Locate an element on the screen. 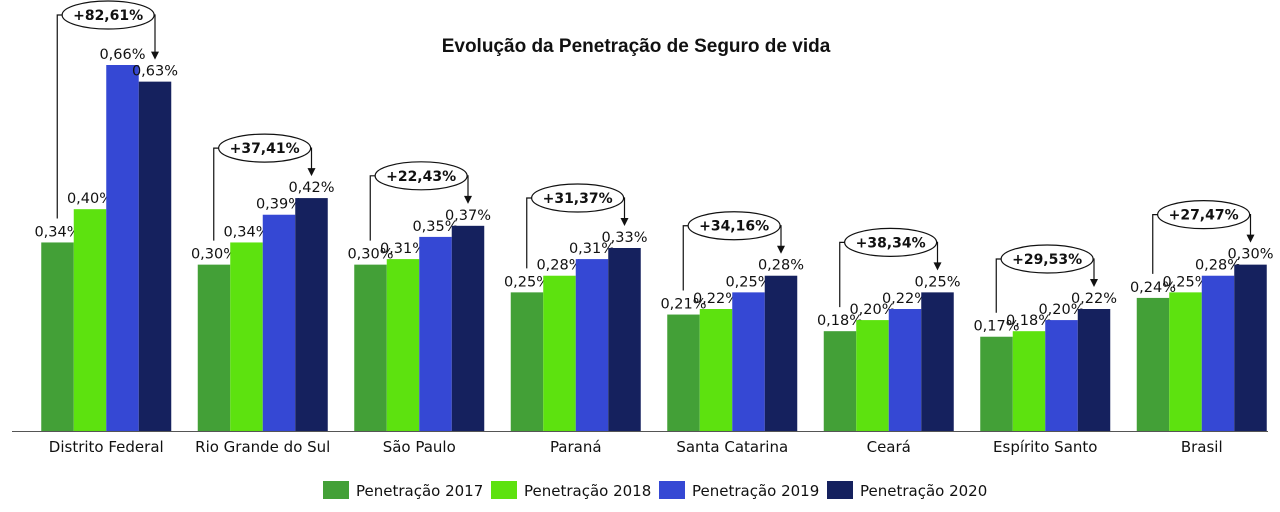  value-label-4-6: 0,25% is located at coordinates (937, 282).